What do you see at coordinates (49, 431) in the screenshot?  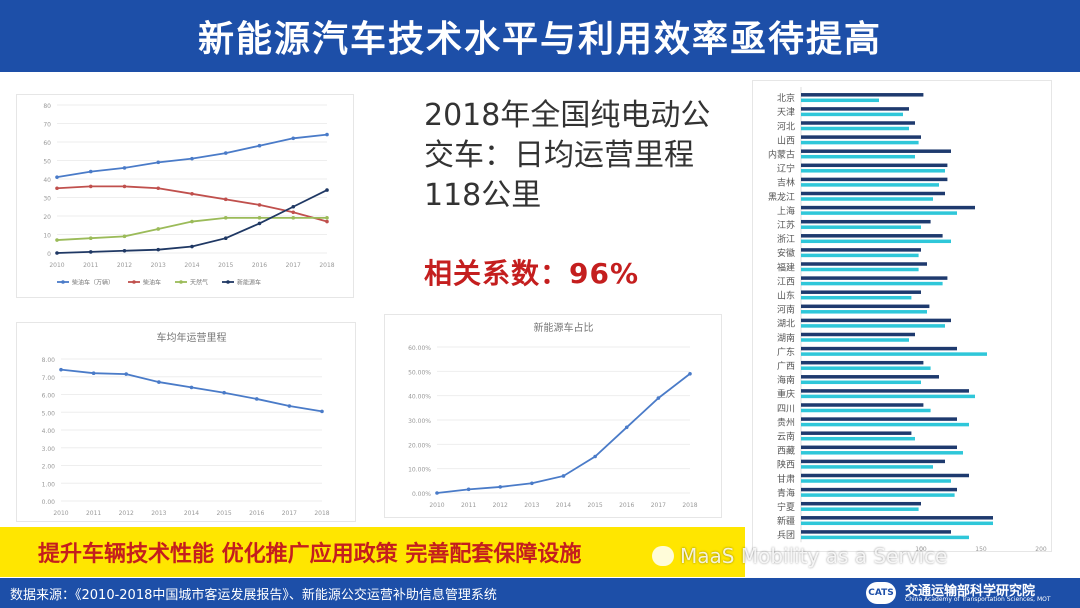 I see `y-tick-label: 4.00` at bounding box center [49, 431].